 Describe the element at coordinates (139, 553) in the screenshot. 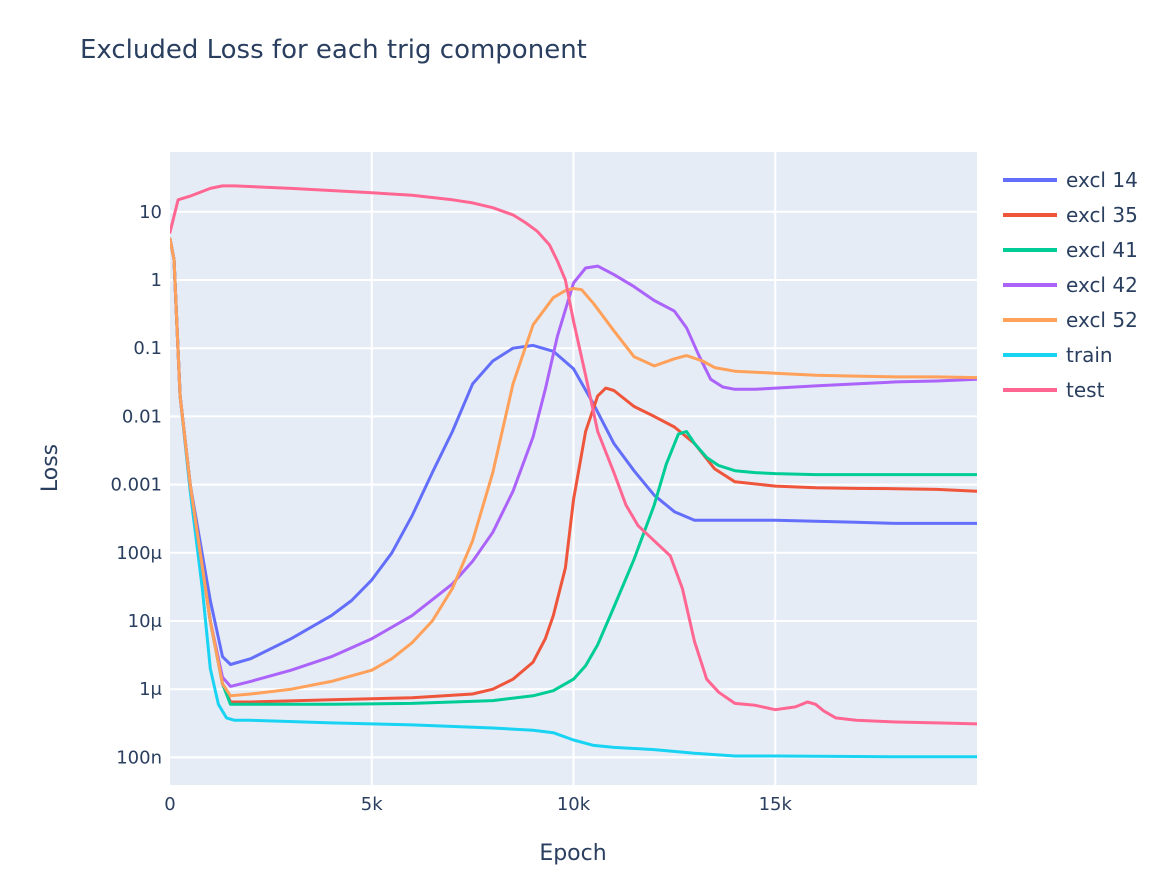

I see `y-tick-label: 100μ` at that location.